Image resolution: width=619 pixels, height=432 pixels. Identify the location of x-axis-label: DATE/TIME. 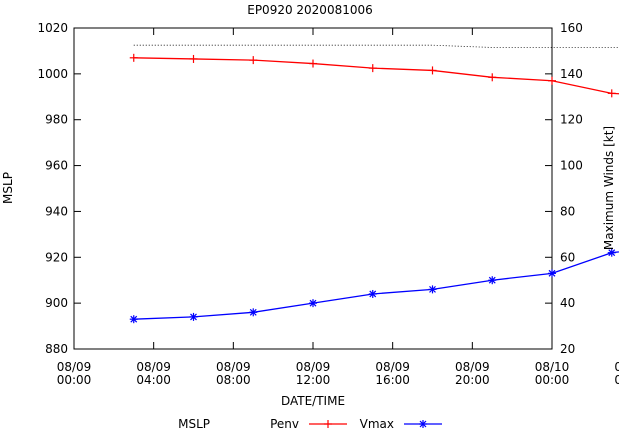
(313, 401).